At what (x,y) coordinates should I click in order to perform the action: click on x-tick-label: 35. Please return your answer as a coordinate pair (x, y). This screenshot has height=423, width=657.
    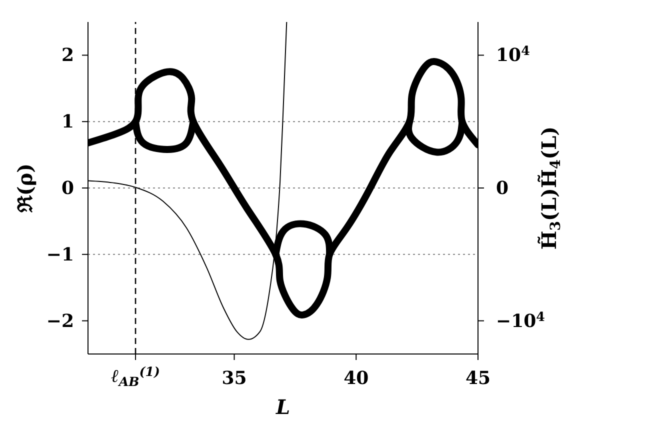
    Looking at the image, I should click on (234, 378).